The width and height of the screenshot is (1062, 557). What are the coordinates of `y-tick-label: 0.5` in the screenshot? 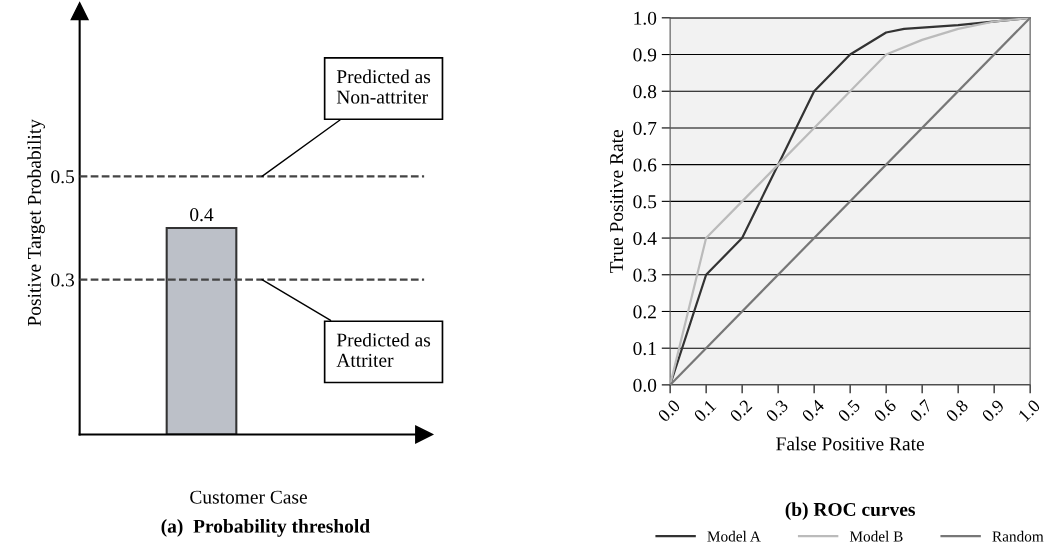 It's located at (645, 202).